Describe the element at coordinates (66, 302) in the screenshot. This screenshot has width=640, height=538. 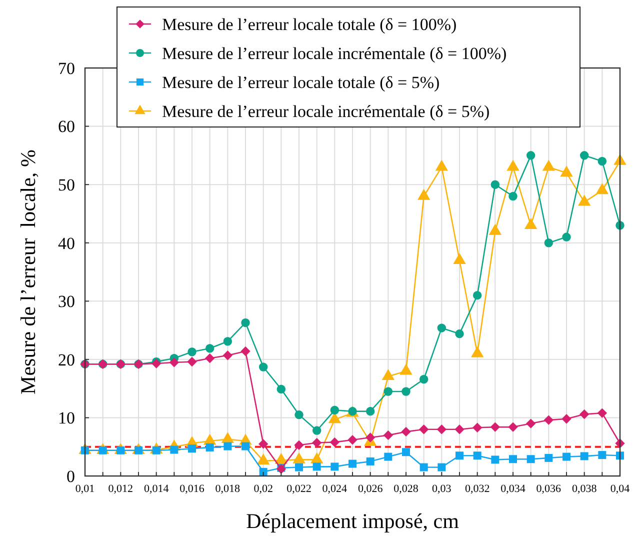
I see `y-tick-label: 30` at that location.